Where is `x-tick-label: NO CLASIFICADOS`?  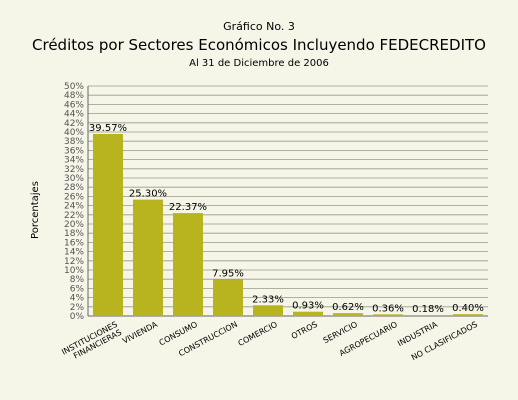
x-tick-label: NO CLASIFICADOS is located at coordinates (444, 341).